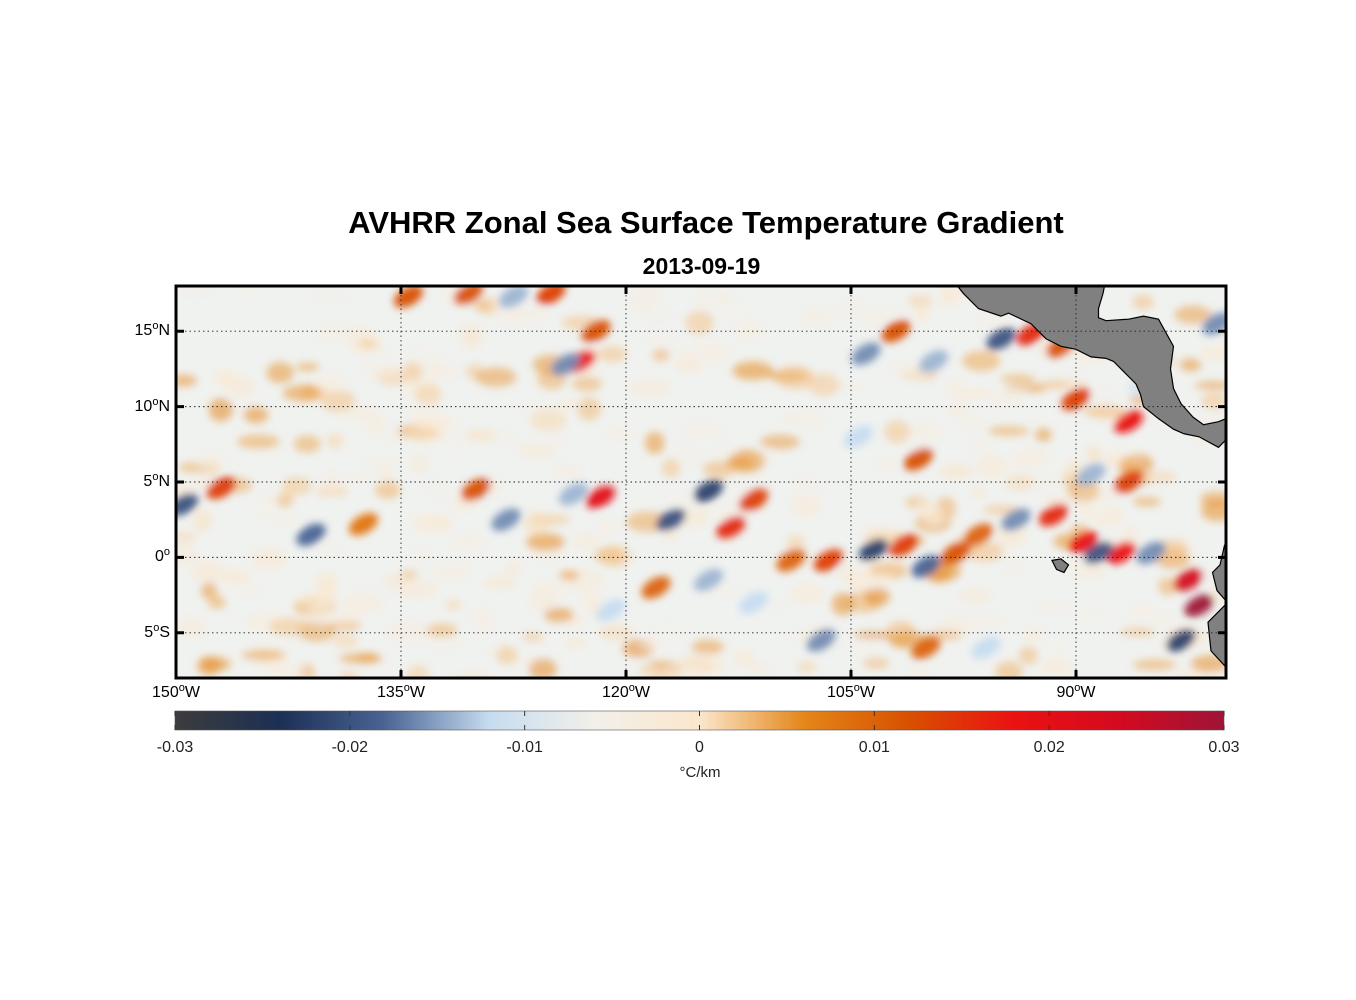 The height and width of the screenshot is (1000, 1356). I want to click on lon-tick-label: 135oW, so click(401, 692).